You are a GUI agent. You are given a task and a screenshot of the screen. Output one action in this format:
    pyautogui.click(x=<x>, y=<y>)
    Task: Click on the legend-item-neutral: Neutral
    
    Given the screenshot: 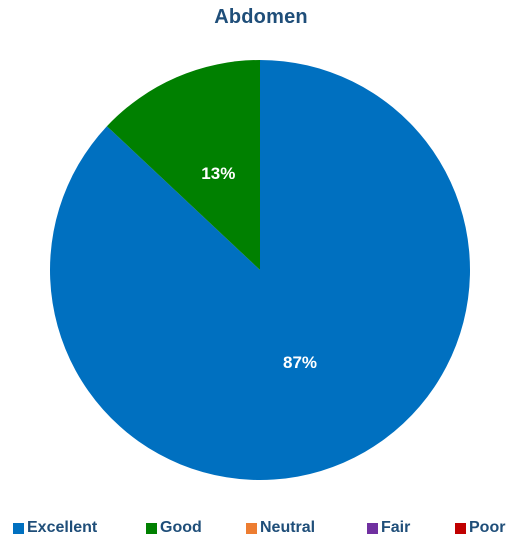 What is the action you would take?
    pyautogui.click(x=280, y=528)
    